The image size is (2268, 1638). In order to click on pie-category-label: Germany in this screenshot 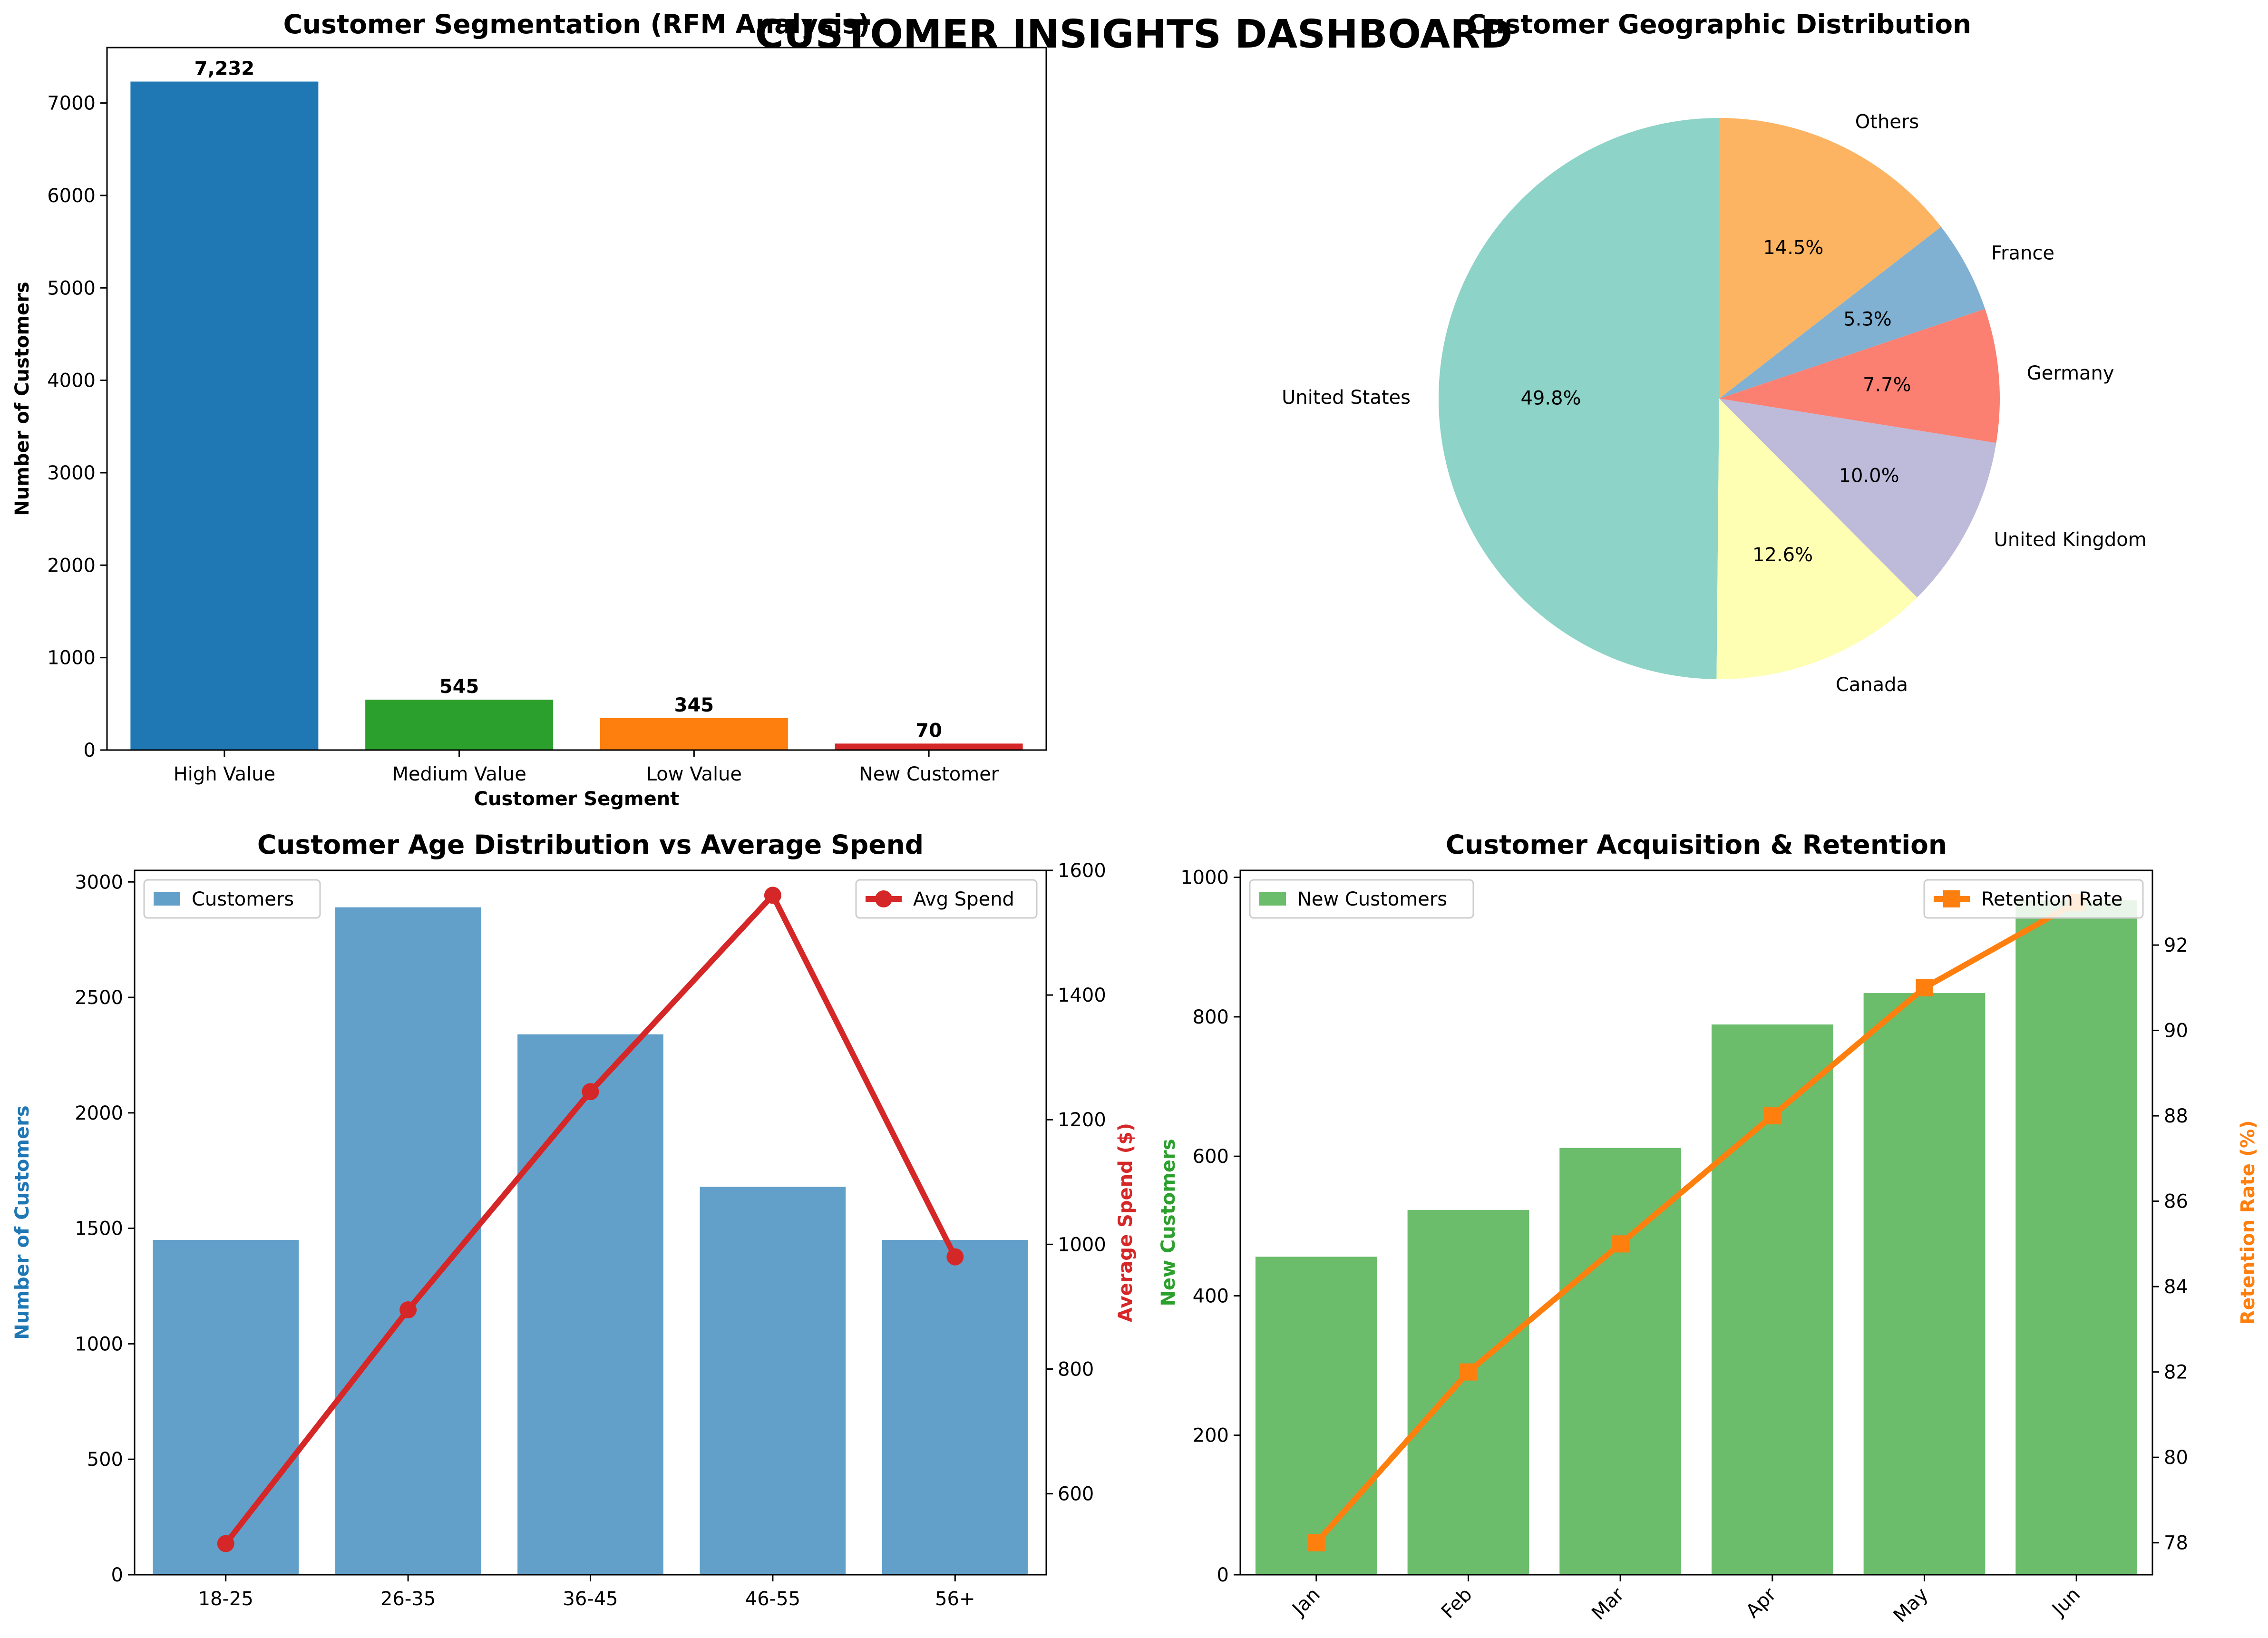, I will do `click(2070, 373)`.